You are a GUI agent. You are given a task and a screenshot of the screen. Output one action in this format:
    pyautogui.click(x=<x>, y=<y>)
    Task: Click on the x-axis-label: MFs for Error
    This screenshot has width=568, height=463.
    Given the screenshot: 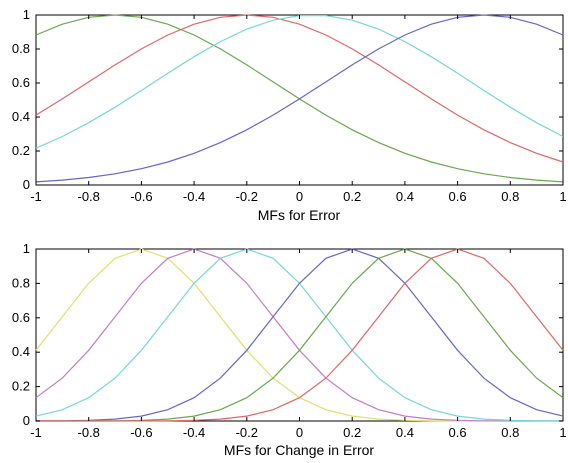 What is the action you would take?
    pyautogui.click(x=299, y=215)
    